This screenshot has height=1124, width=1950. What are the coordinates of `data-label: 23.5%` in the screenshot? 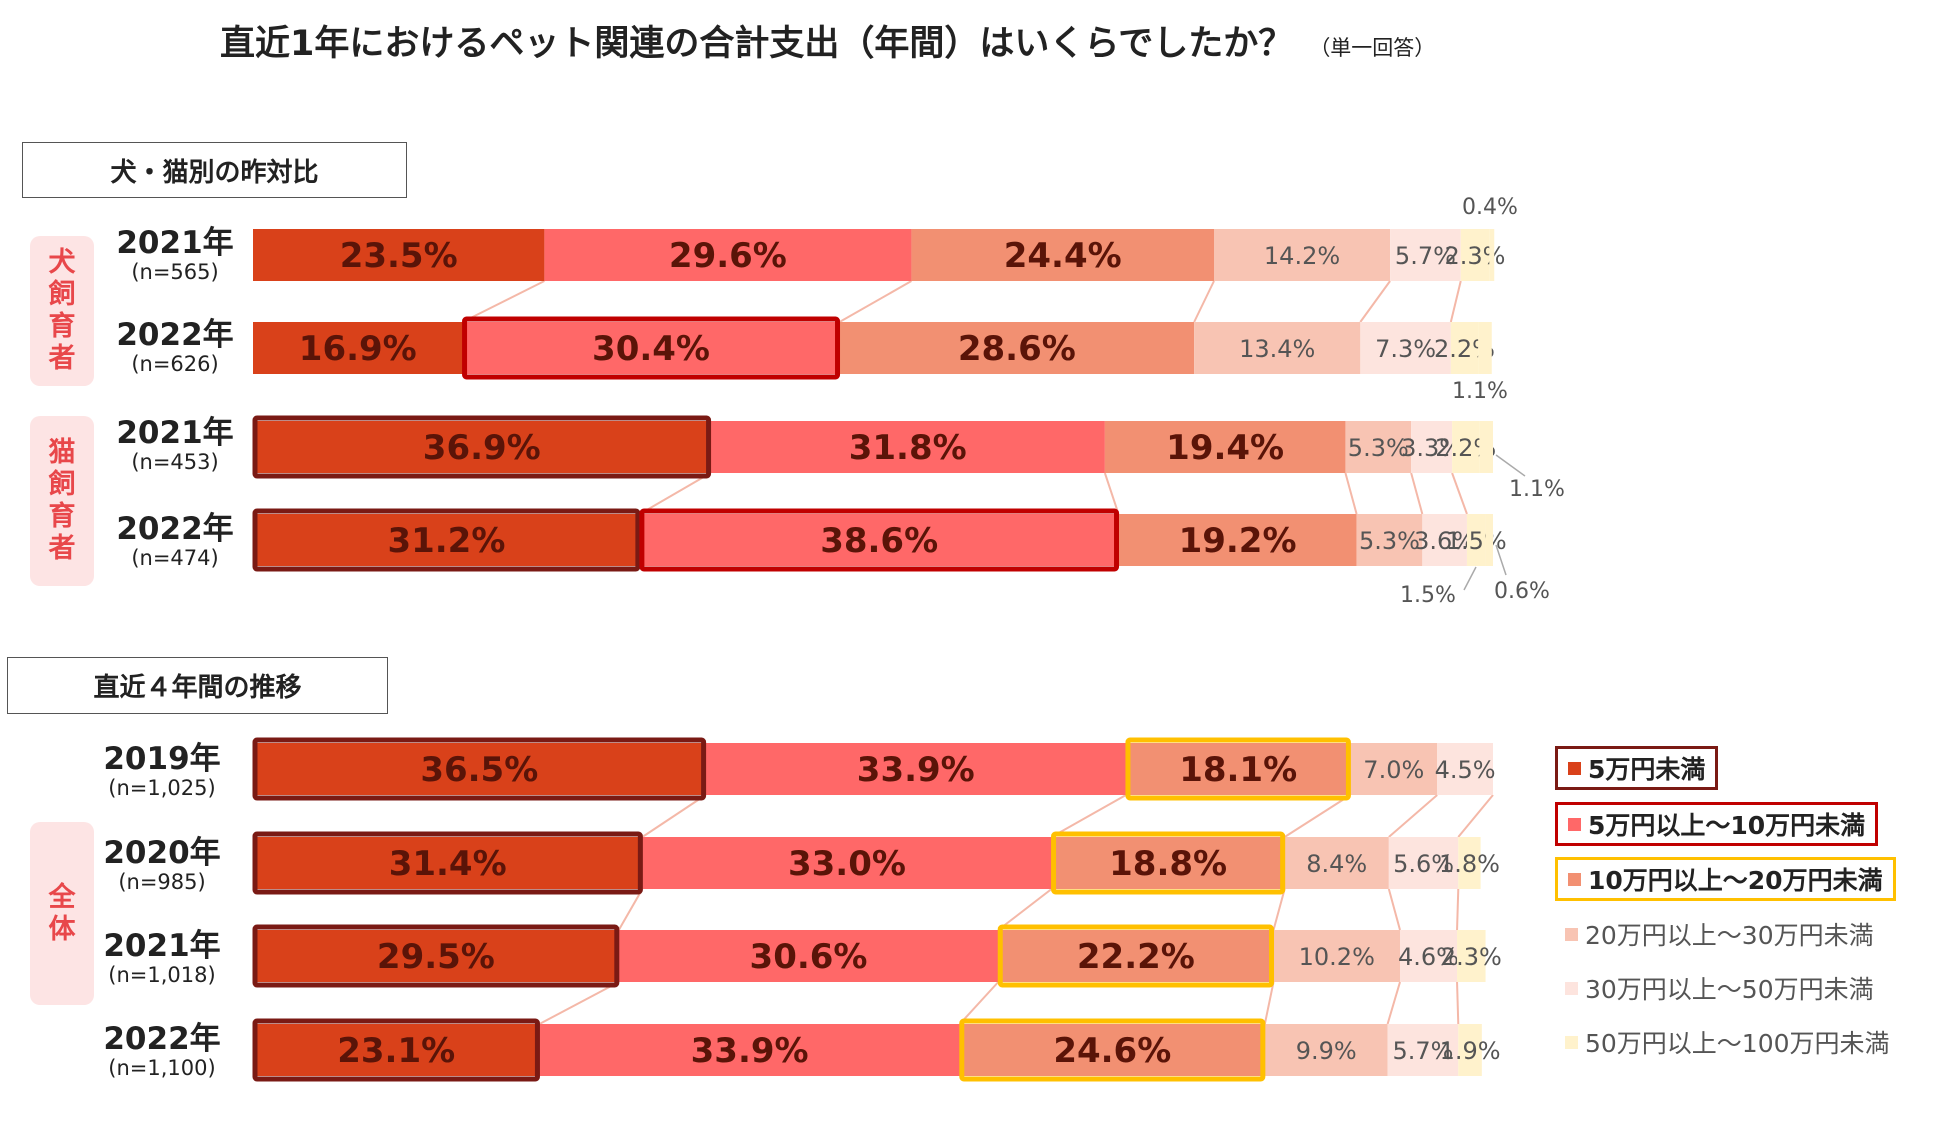 It's located at (399, 256).